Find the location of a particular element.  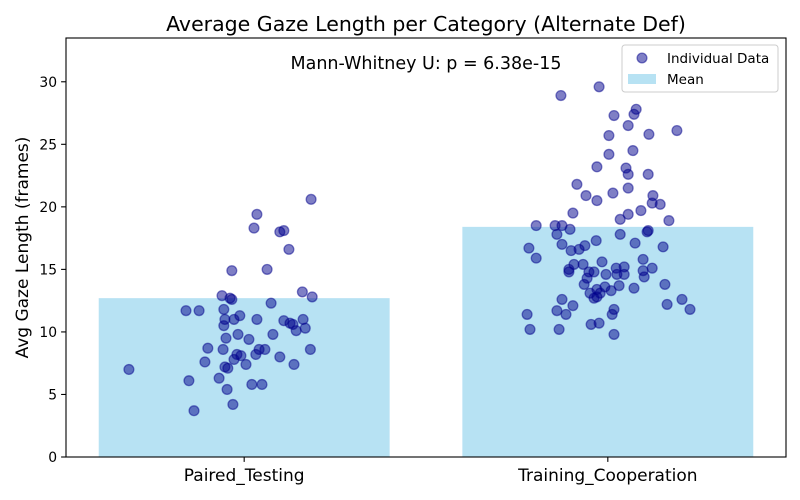

y-tick-label: 30 is located at coordinates (48, 83).